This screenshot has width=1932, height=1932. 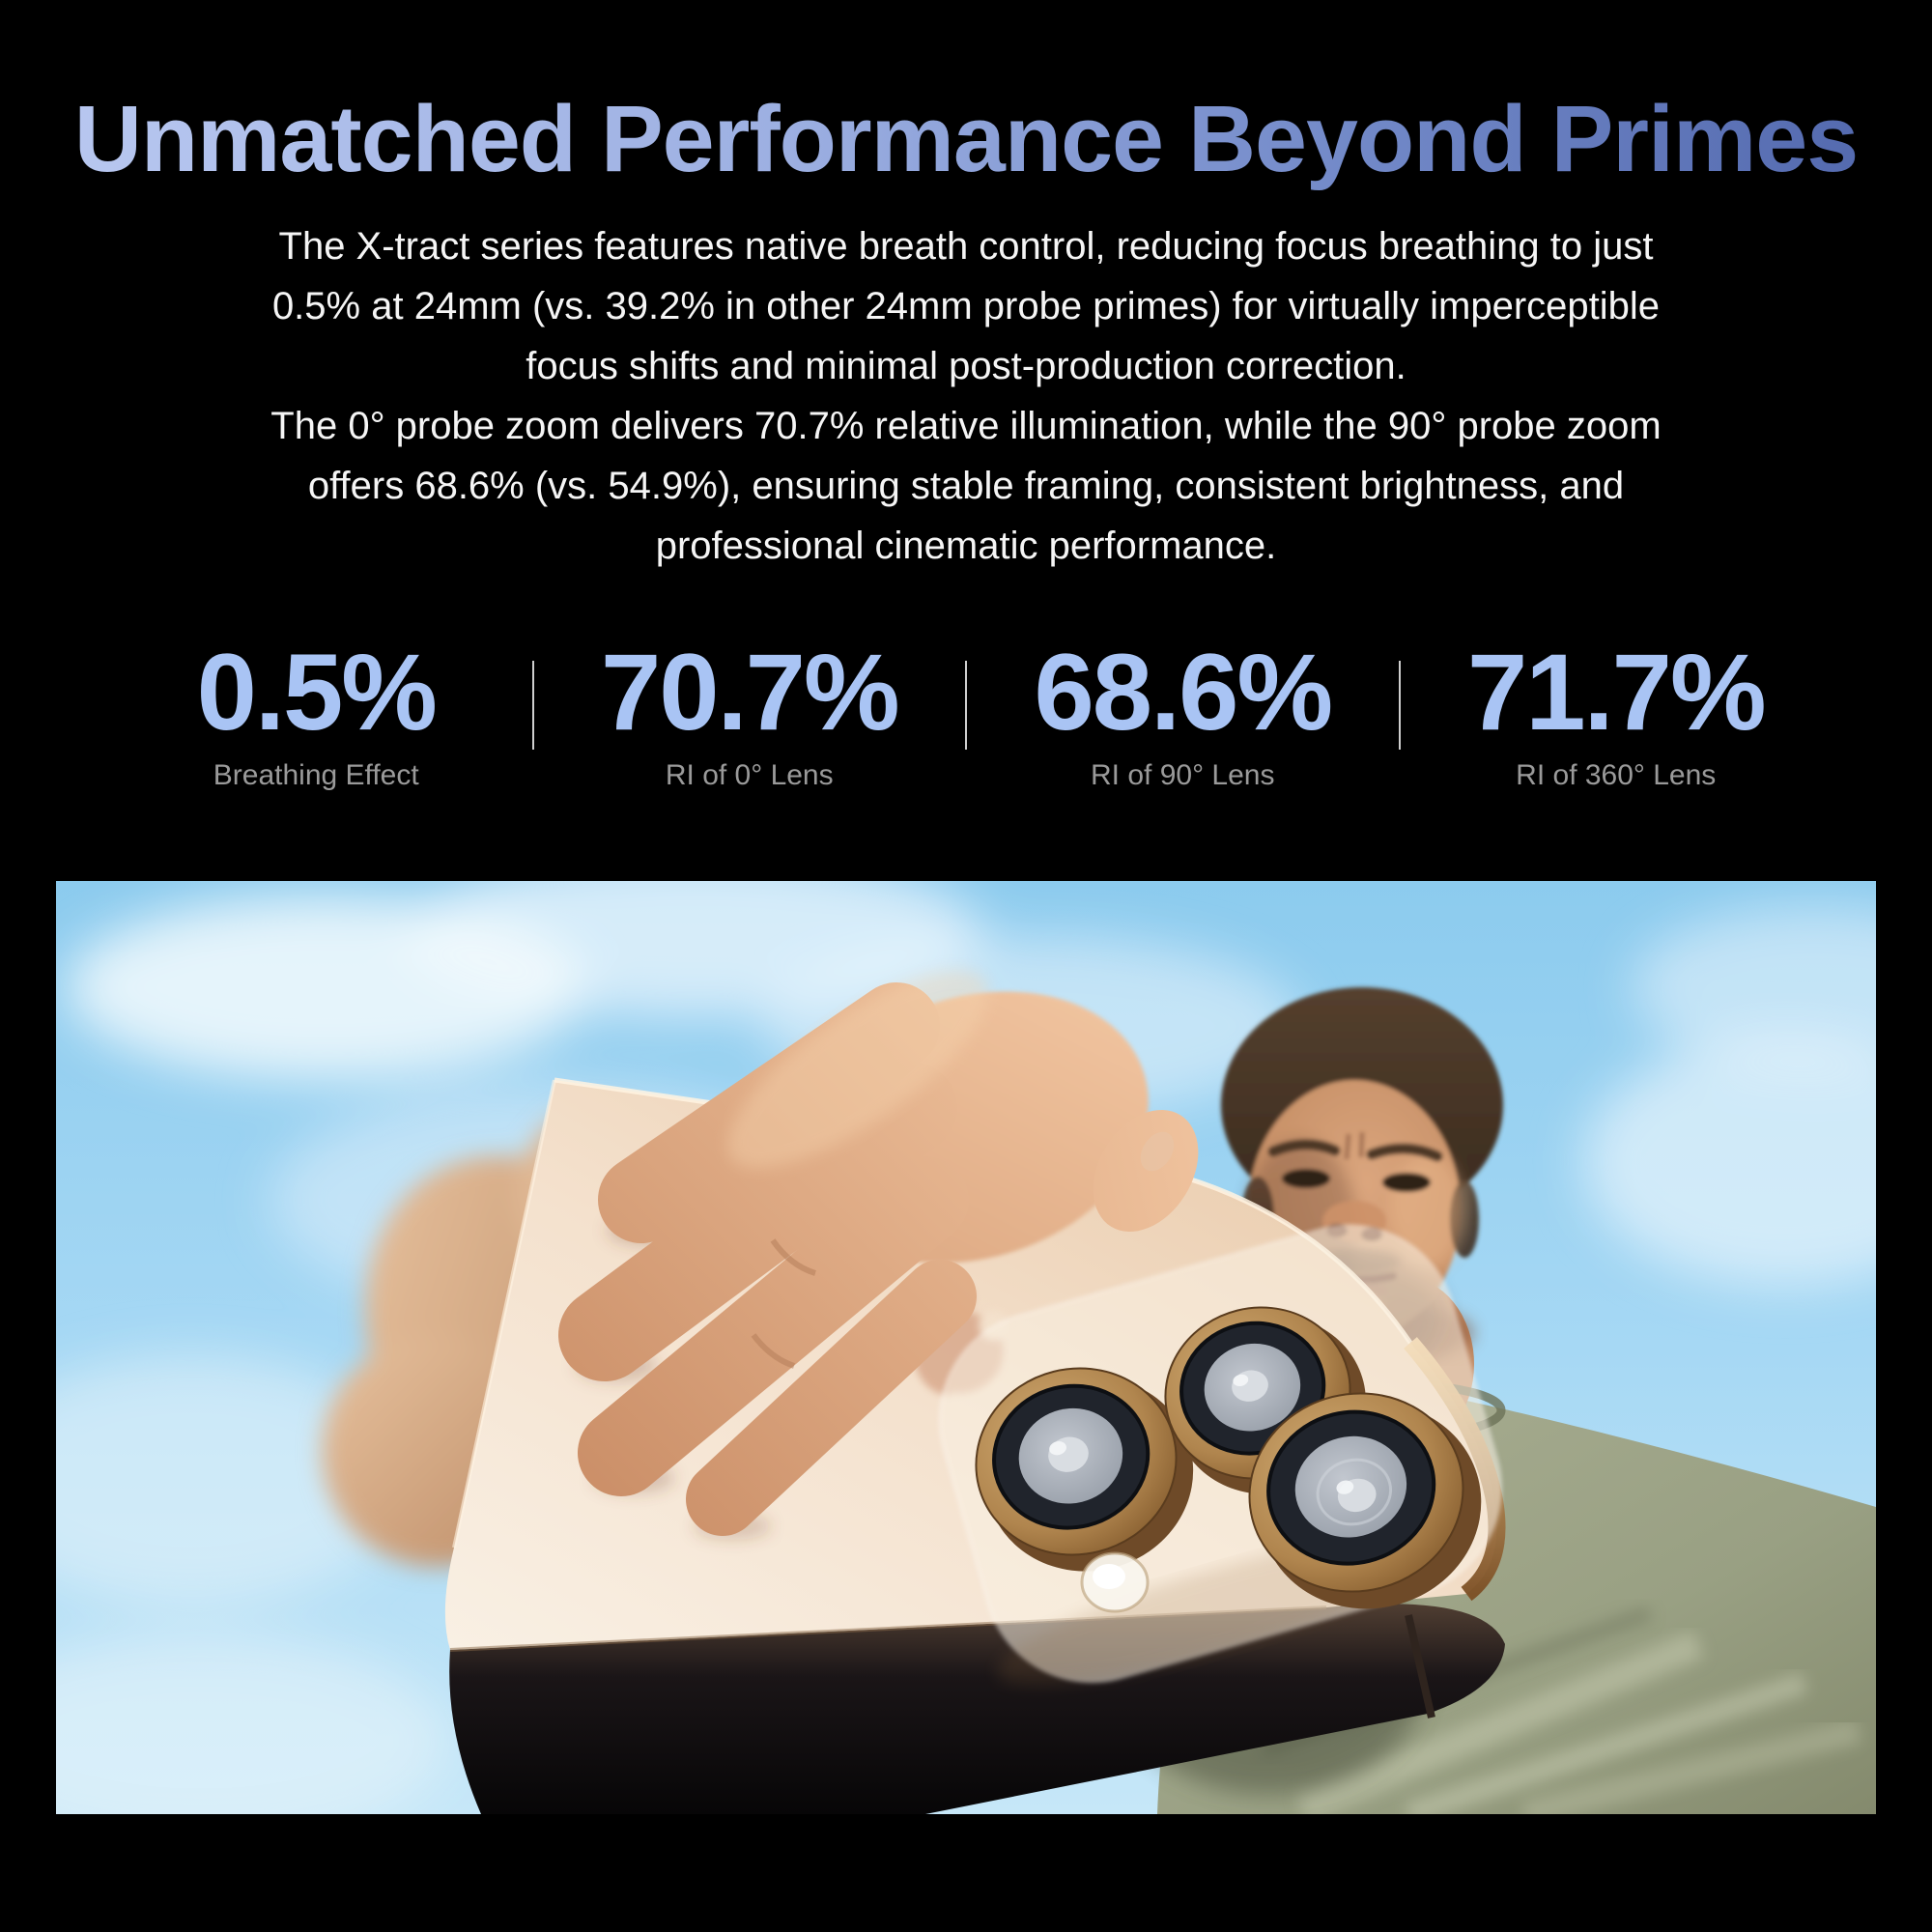 I want to click on stat-value: 71.7%, so click(x=1616, y=692).